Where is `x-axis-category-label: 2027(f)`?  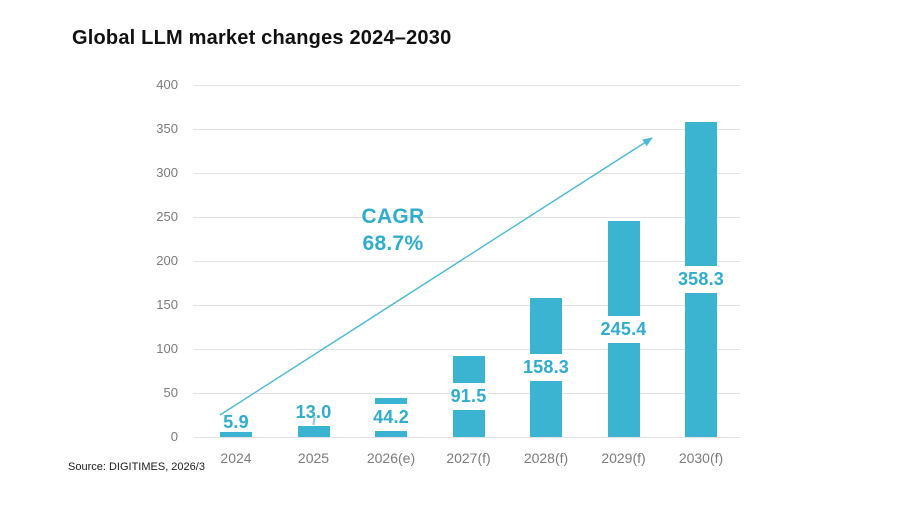
x-axis-category-label: 2027(f) is located at coordinates (468, 458).